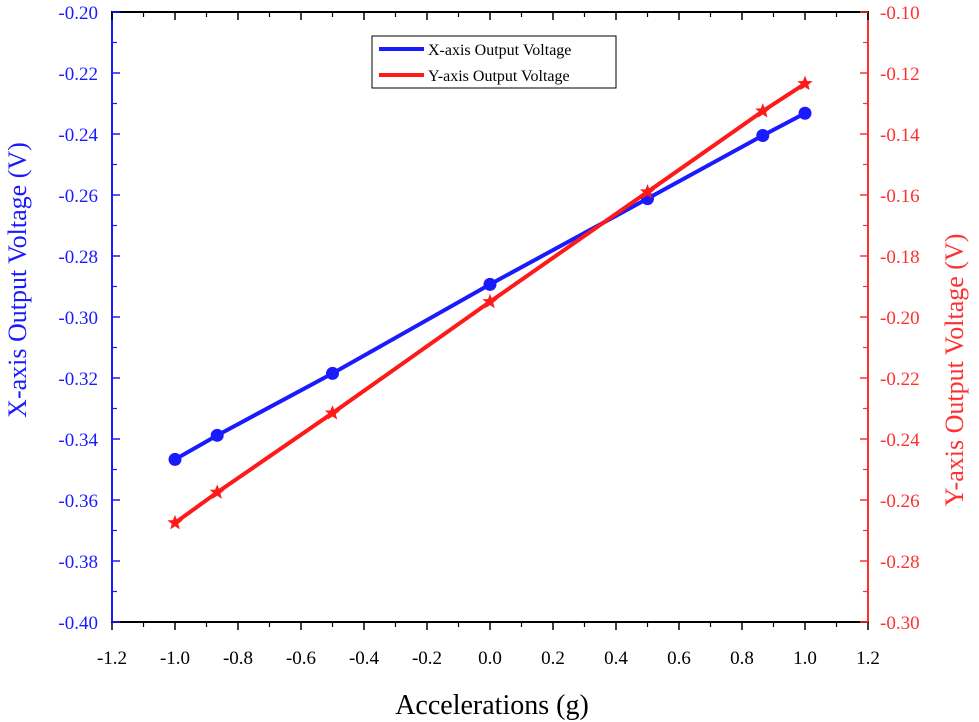 The image size is (979, 722). Describe the element at coordinates (868, 658) in the screenshot. I see `x-tick-label: 1.2` at that location.